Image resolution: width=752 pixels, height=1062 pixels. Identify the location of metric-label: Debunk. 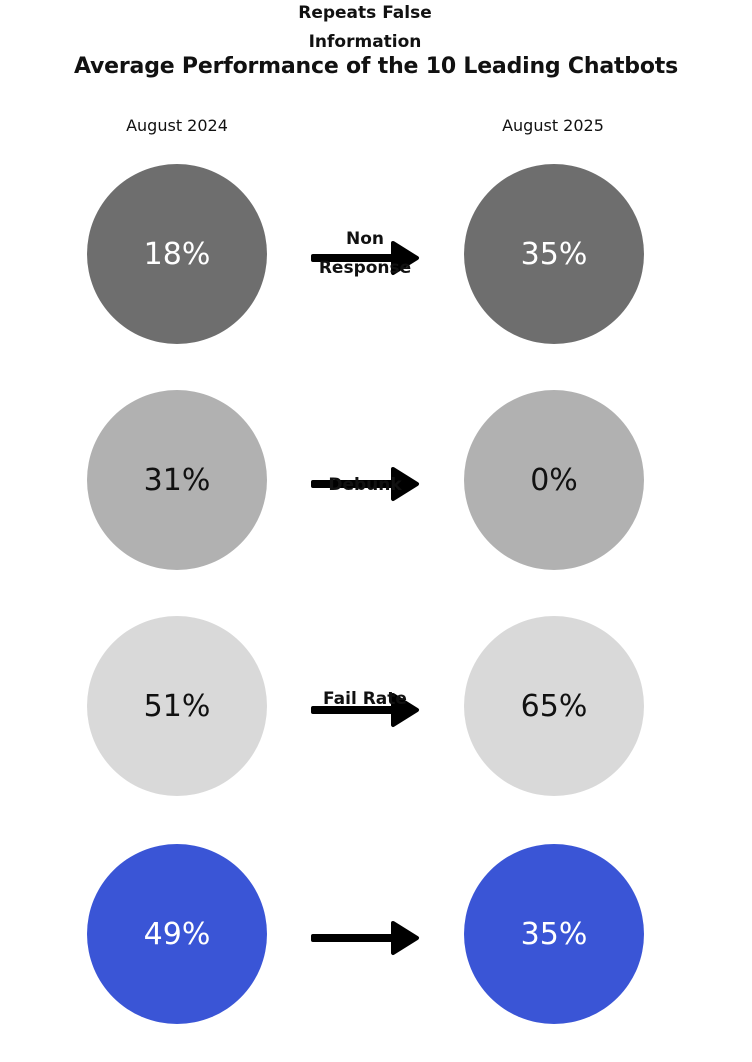
(365, 485).